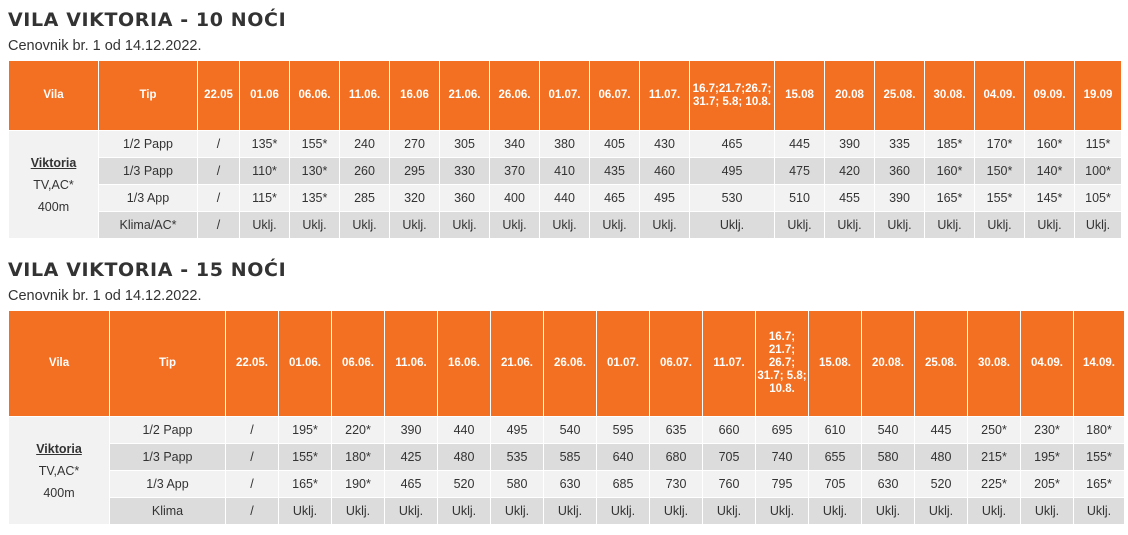 The width and height of the screenshot is (1128, 535). What do you see at coordinates (899, 95) in the screenshot?
I see `header-cell: 25.08.` at bounding box center [899, 95].